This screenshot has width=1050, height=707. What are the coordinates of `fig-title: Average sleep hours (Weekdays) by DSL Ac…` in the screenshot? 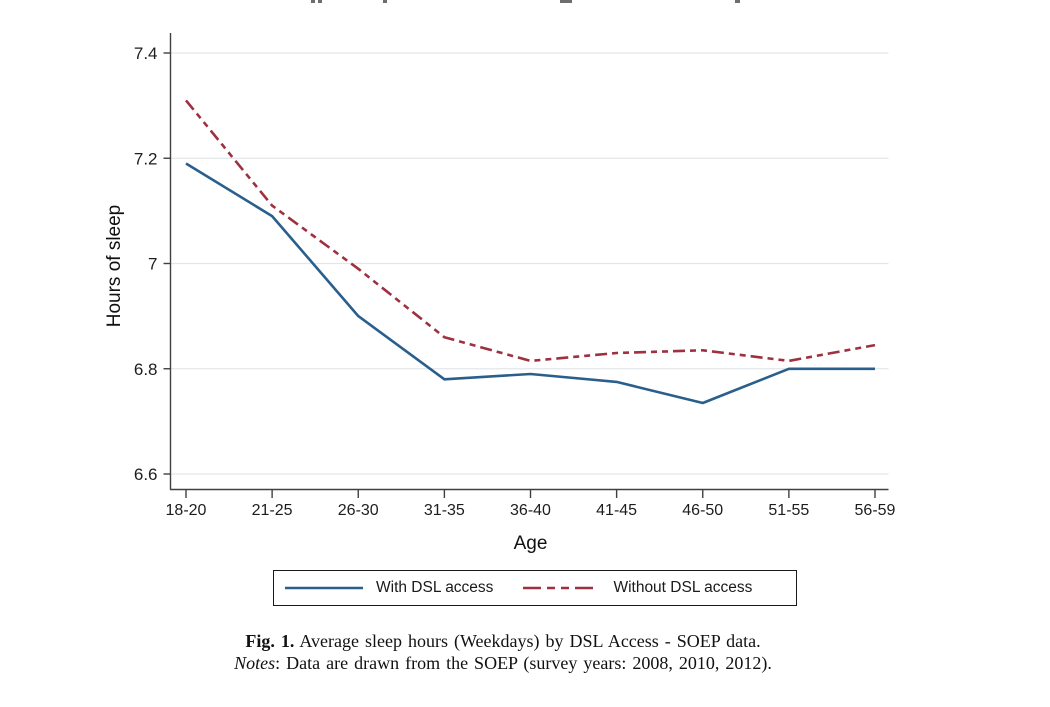 It's located at (530, 641).